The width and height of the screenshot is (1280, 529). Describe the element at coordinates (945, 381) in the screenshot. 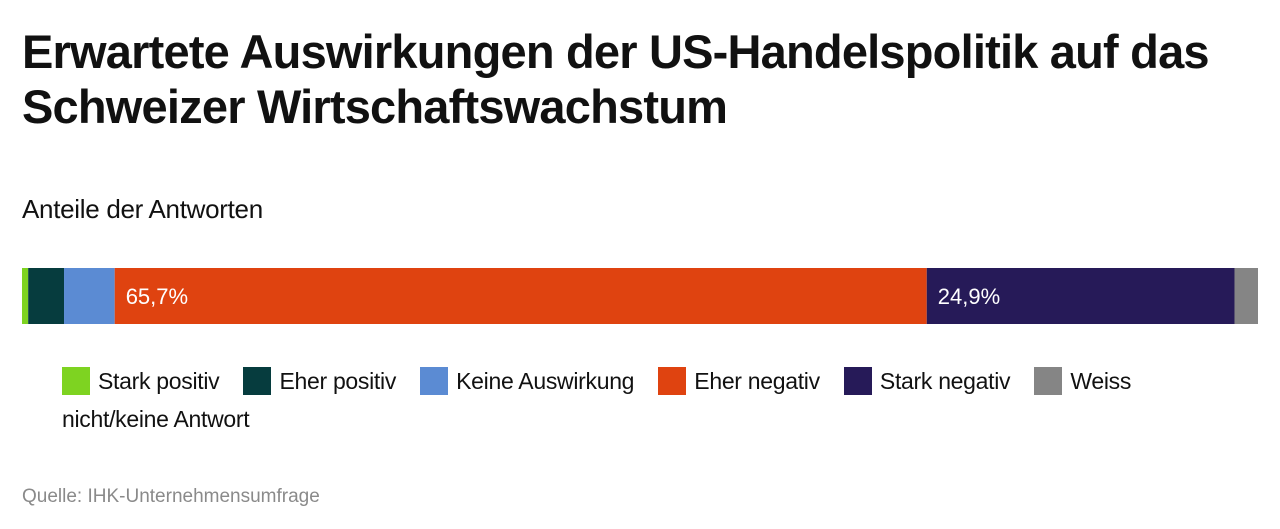

I see `legend-label-stark-negativ: Stark negativ` at that location.